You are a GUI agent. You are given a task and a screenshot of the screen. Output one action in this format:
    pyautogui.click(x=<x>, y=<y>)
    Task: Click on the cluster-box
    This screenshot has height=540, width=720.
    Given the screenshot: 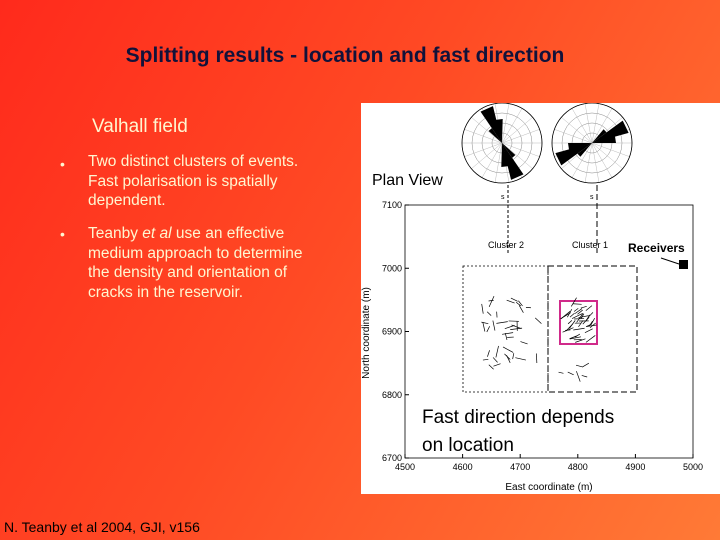 What is the action you would take?
    pyautogui.click(x=505, y=329)
    